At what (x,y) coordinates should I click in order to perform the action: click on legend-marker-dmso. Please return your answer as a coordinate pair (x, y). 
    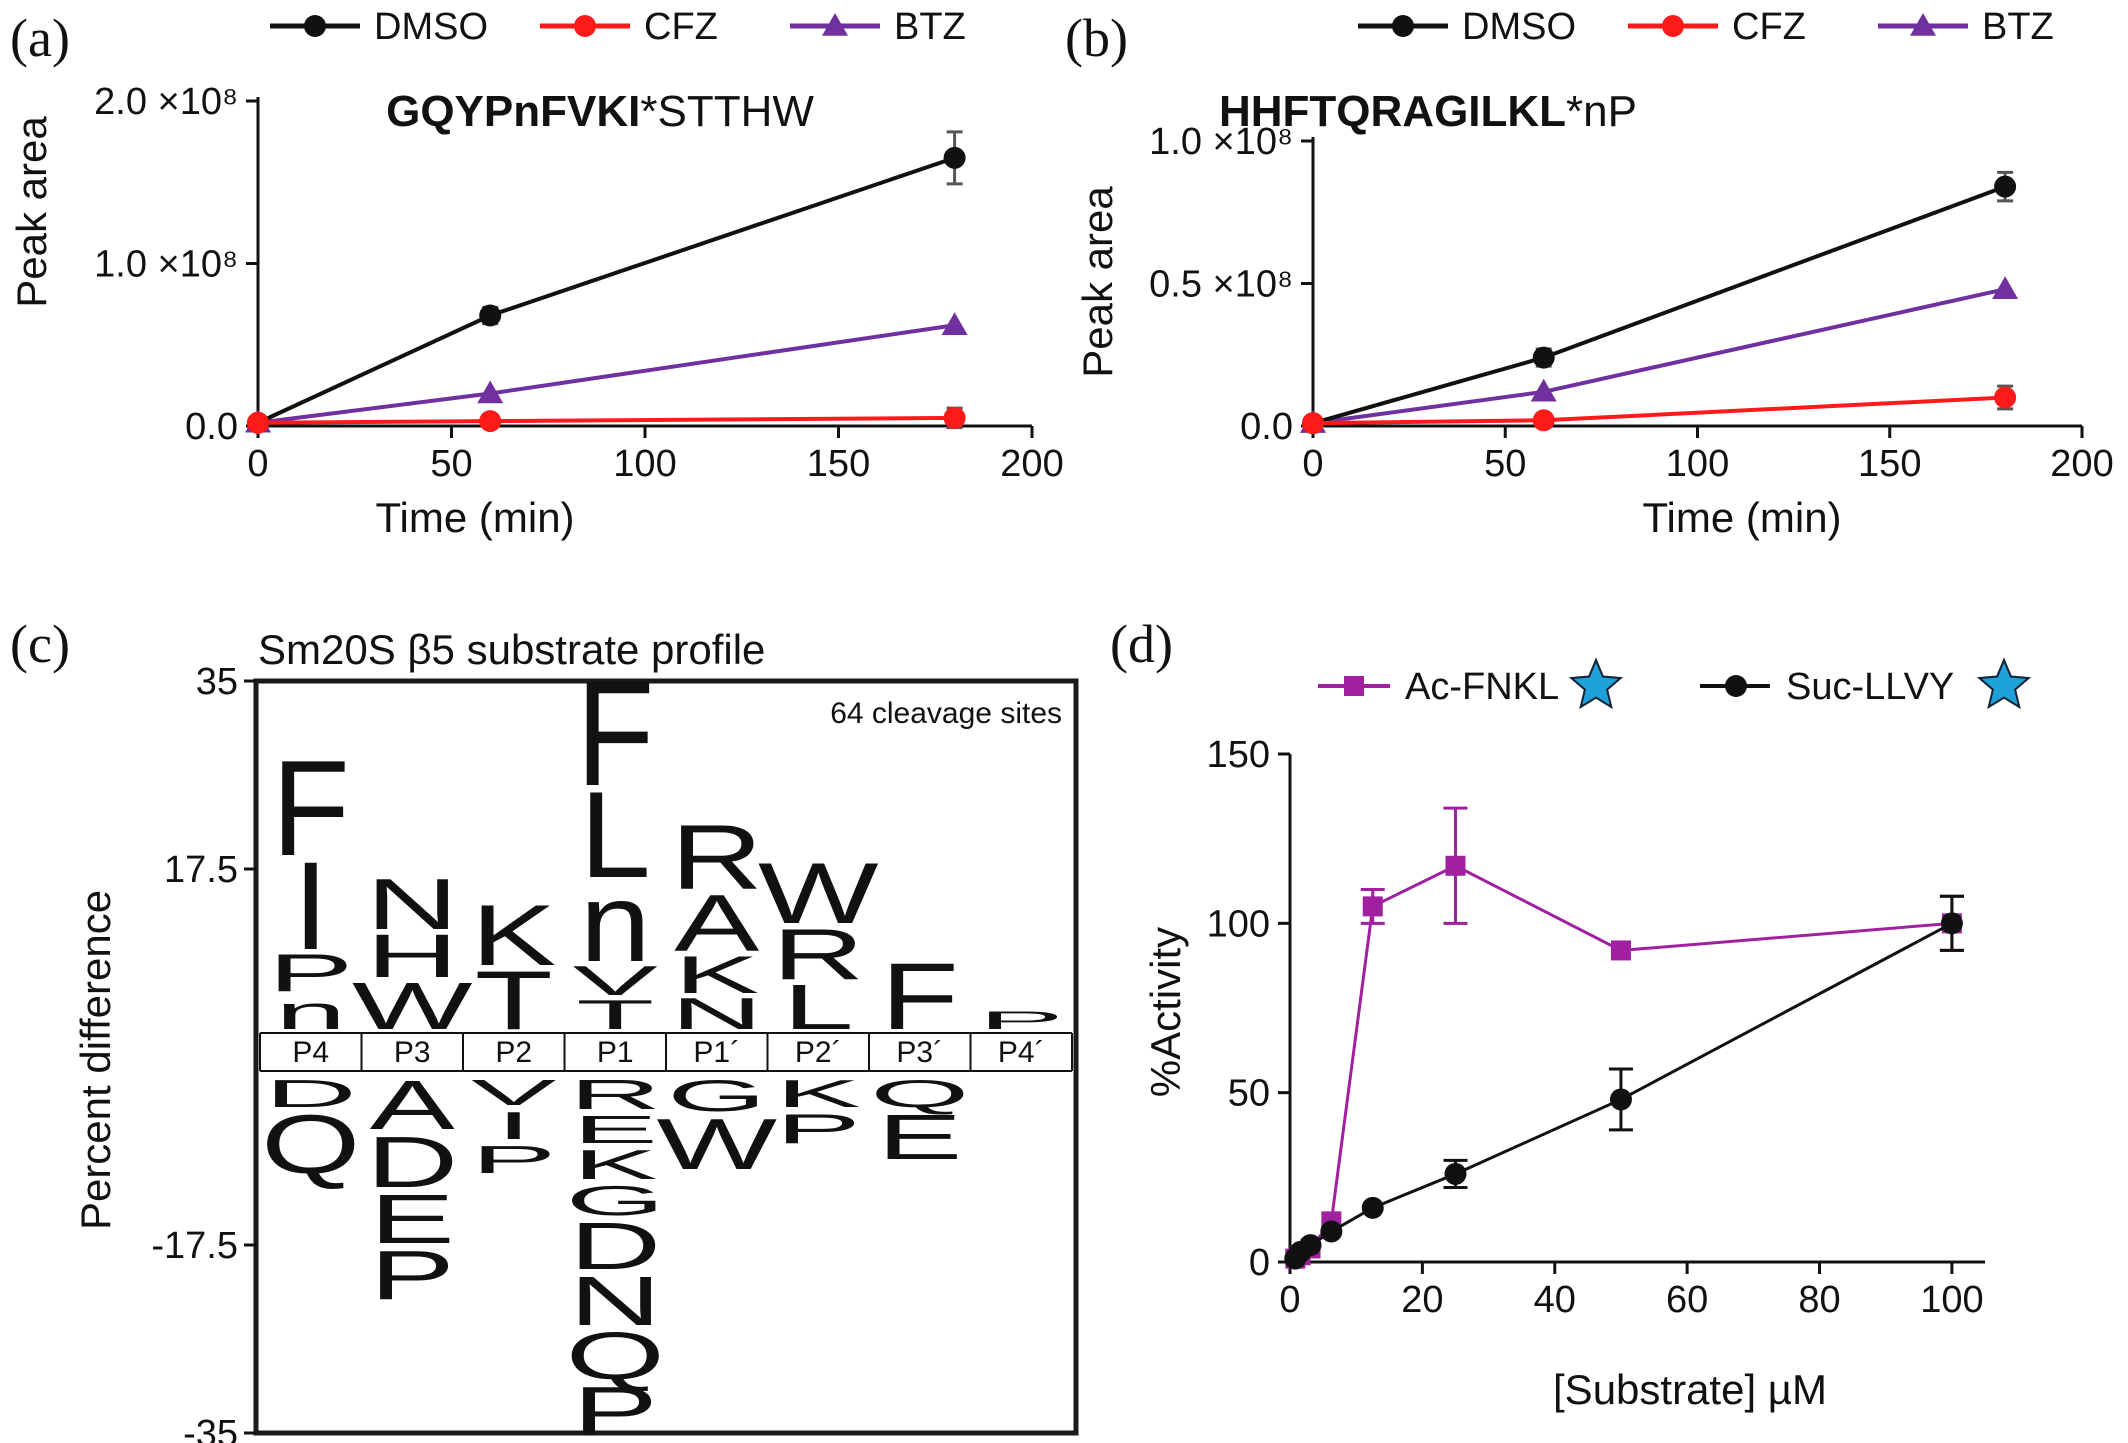
    Looking at the image, I should click on (1403, 26).